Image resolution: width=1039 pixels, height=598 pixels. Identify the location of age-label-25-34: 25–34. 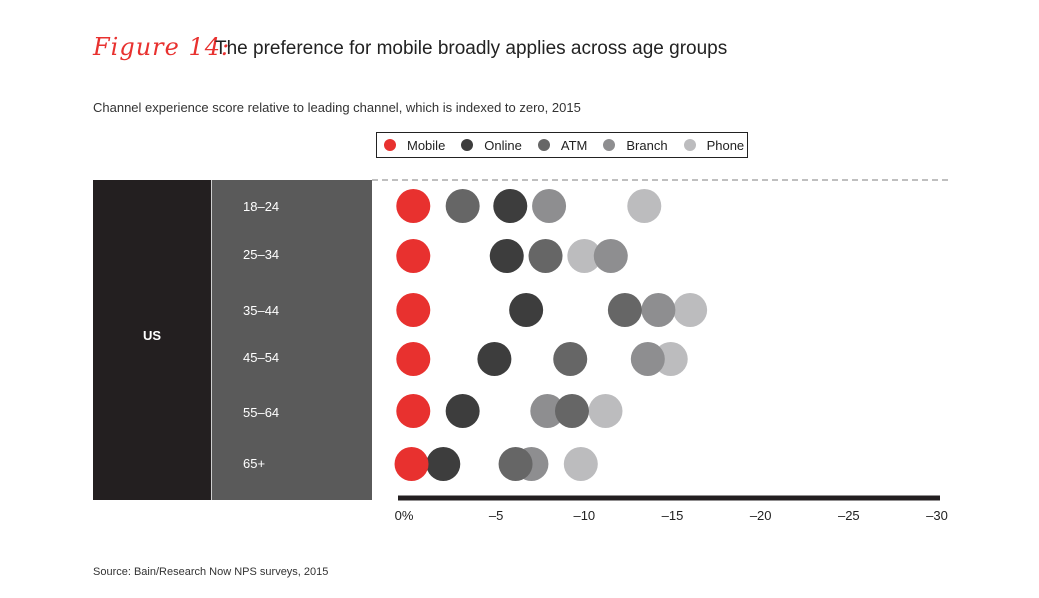
(261, 254).